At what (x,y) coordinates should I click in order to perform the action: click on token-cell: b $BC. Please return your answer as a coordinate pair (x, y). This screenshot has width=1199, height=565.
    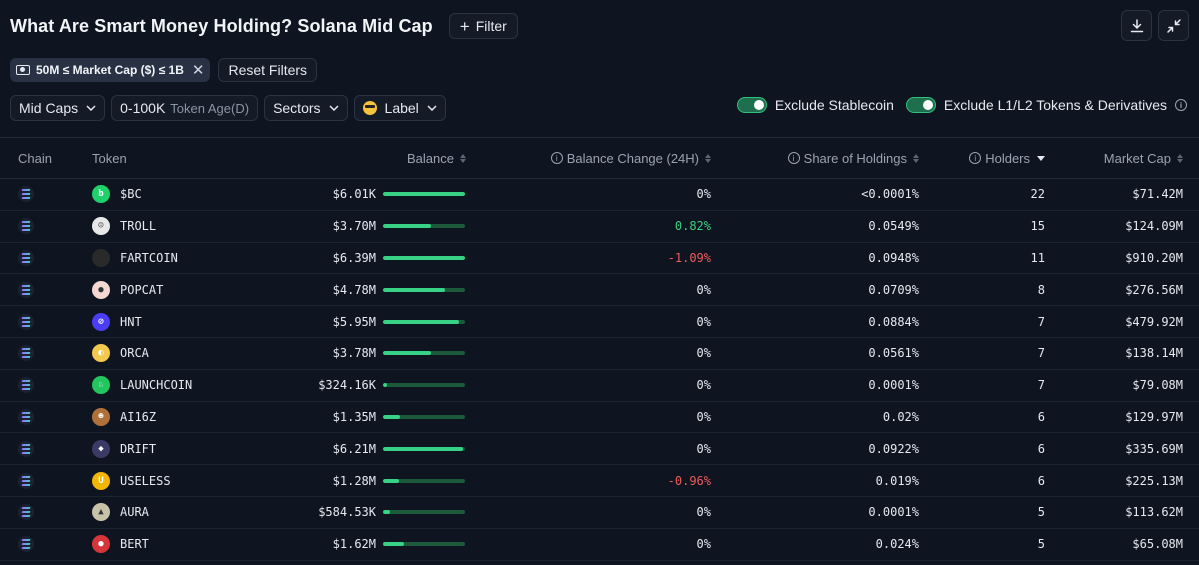
    Looking at the image, I should click on (192, 194).